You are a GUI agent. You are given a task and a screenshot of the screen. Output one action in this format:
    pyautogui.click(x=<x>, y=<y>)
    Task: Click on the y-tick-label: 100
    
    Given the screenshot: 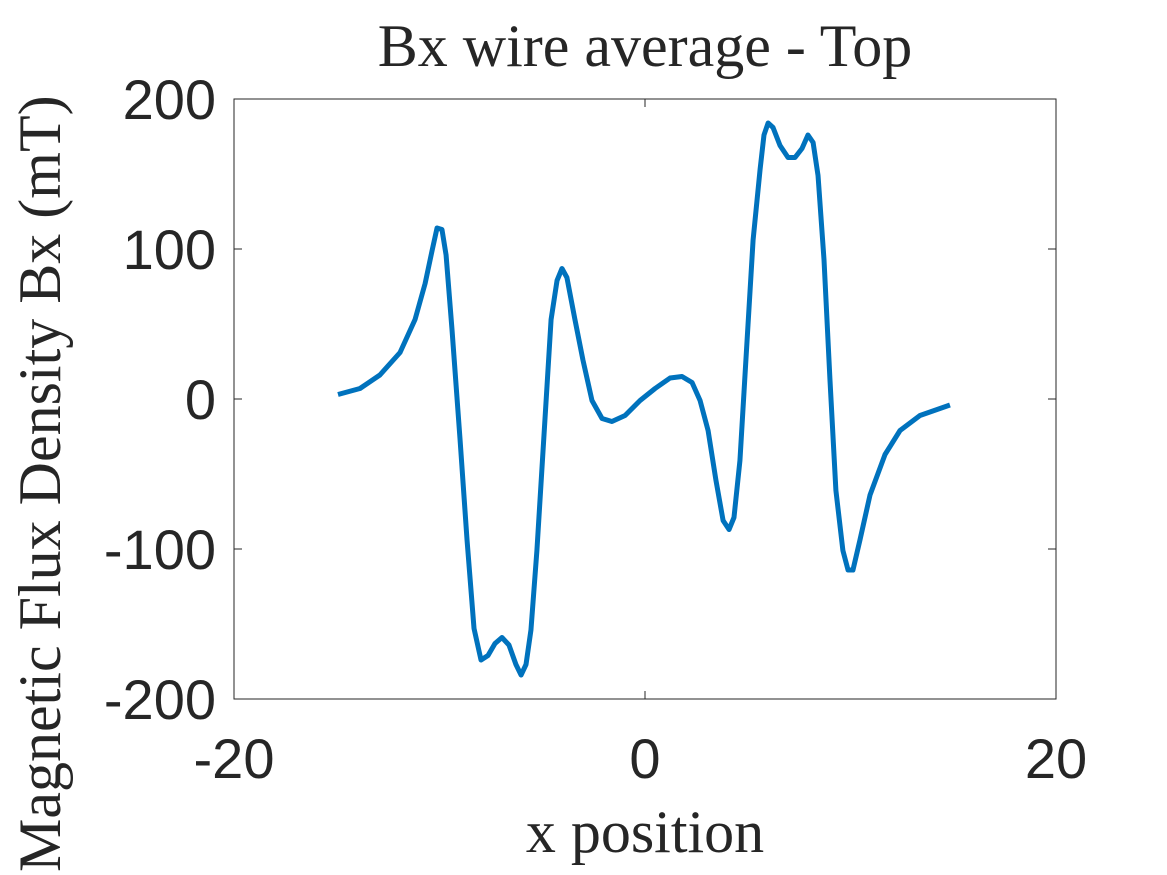 What is the action you would take?
    pyautogui.click(x=169, y=249)
    